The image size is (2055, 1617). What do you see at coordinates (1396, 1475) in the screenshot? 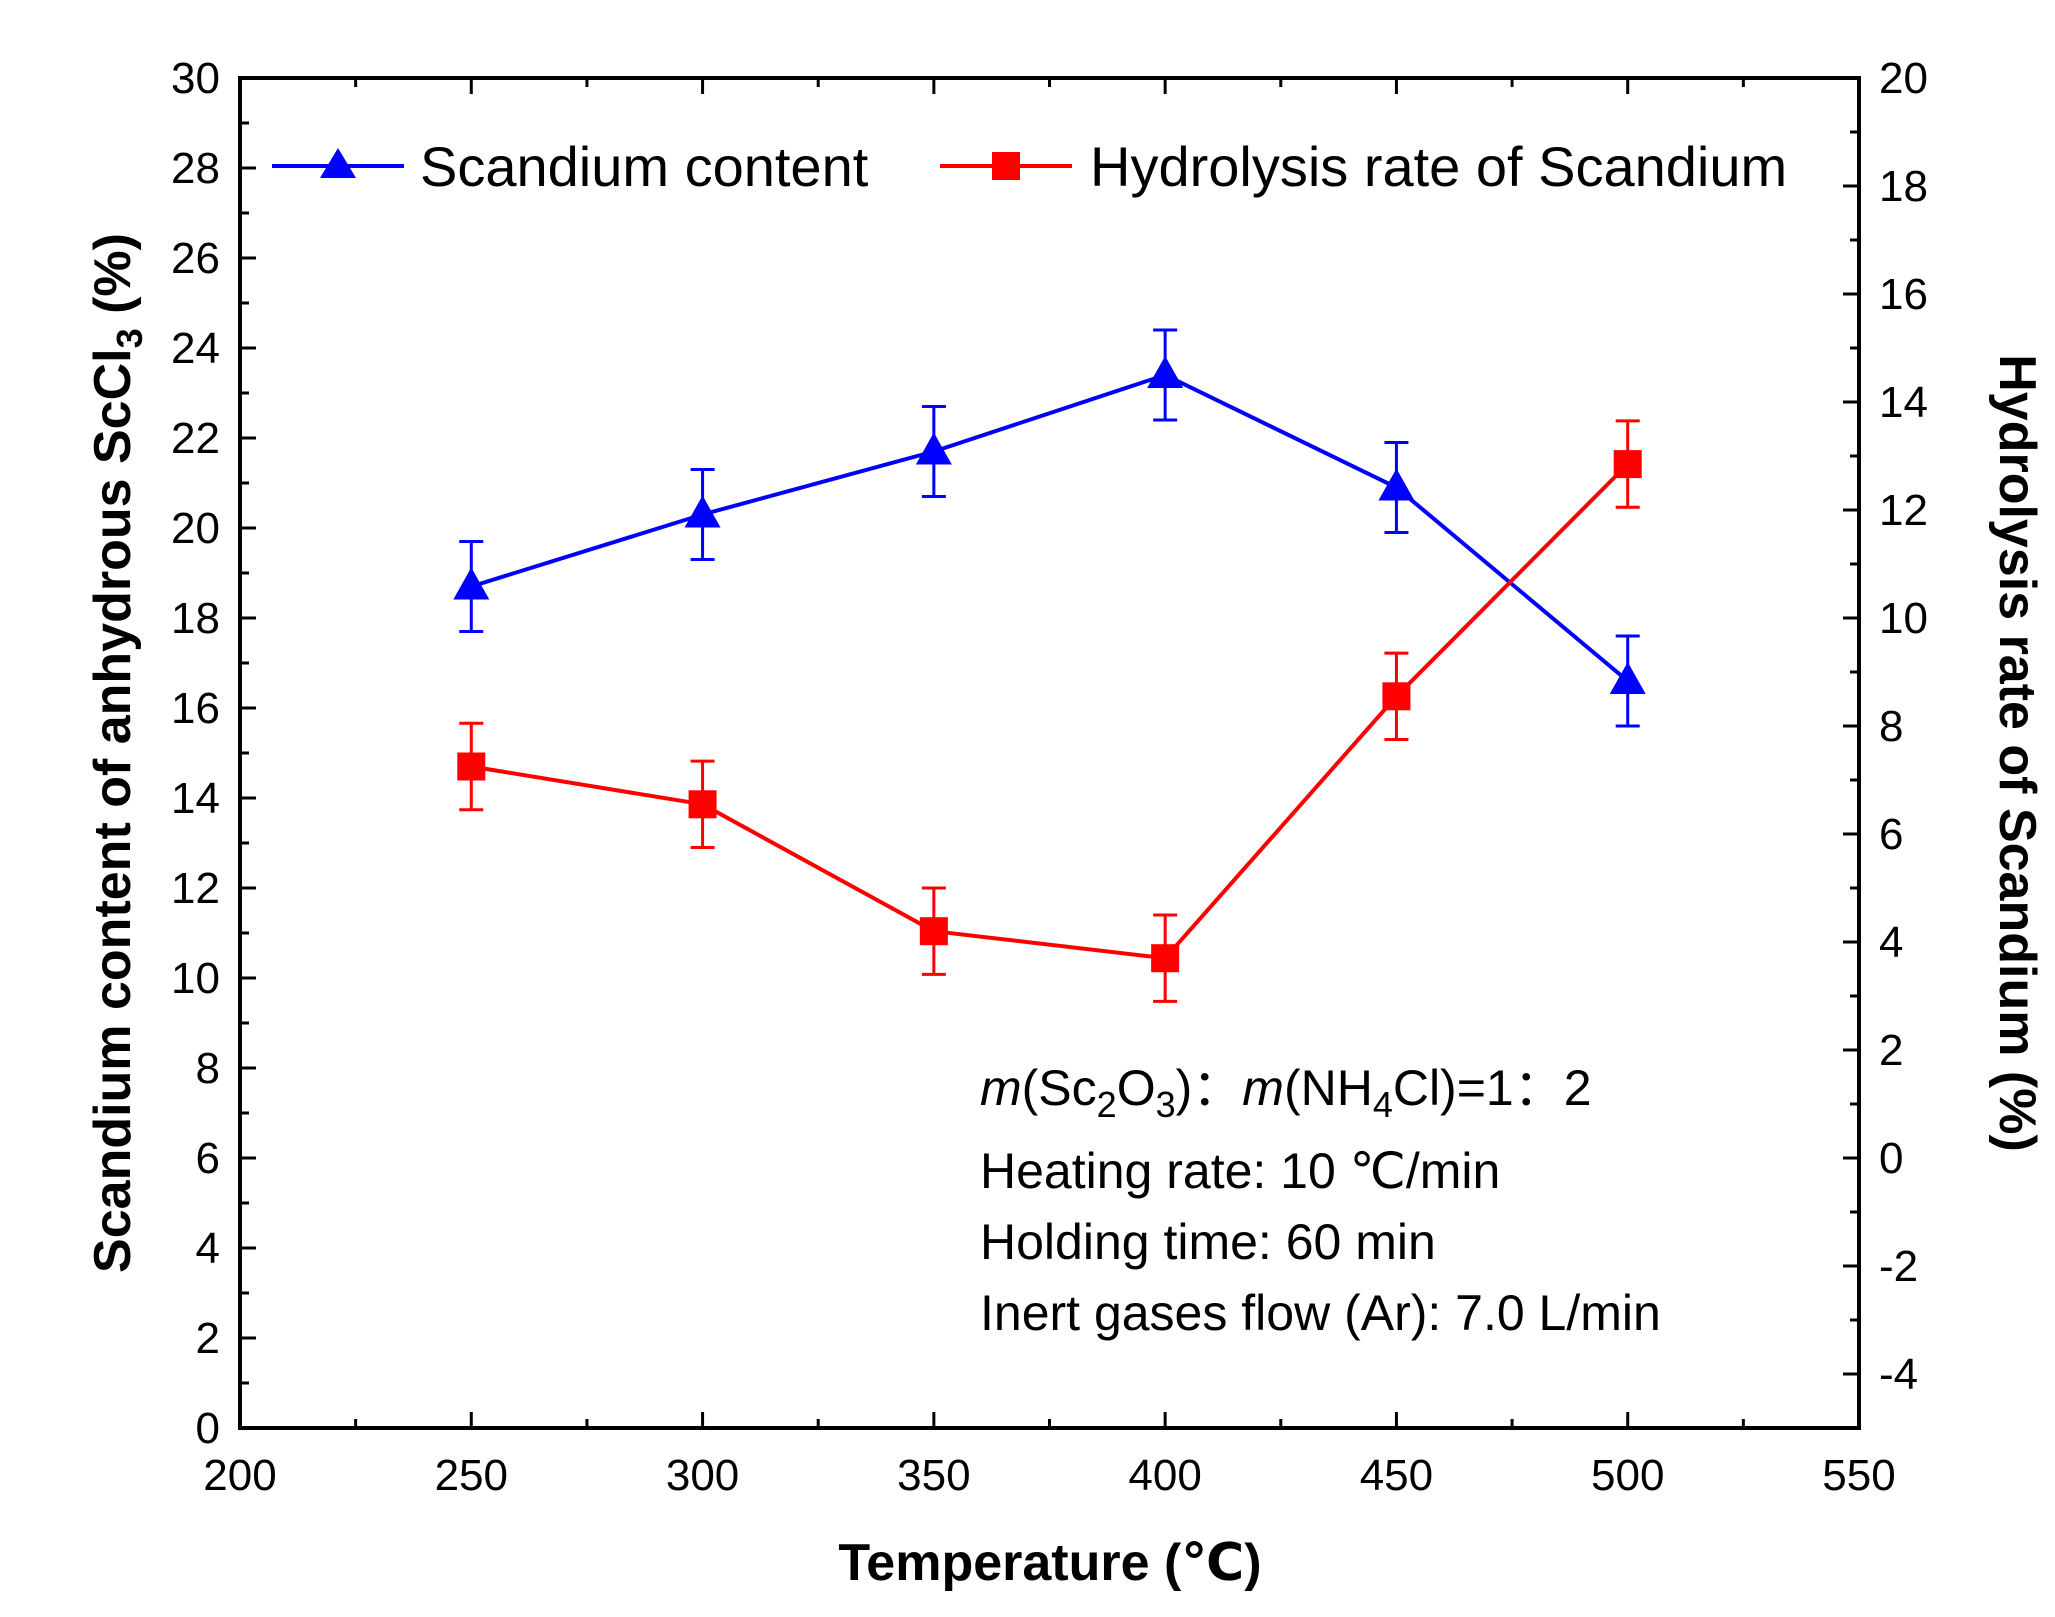
I see `x-tick-label: 450` at bounding box center [1396, 1475].